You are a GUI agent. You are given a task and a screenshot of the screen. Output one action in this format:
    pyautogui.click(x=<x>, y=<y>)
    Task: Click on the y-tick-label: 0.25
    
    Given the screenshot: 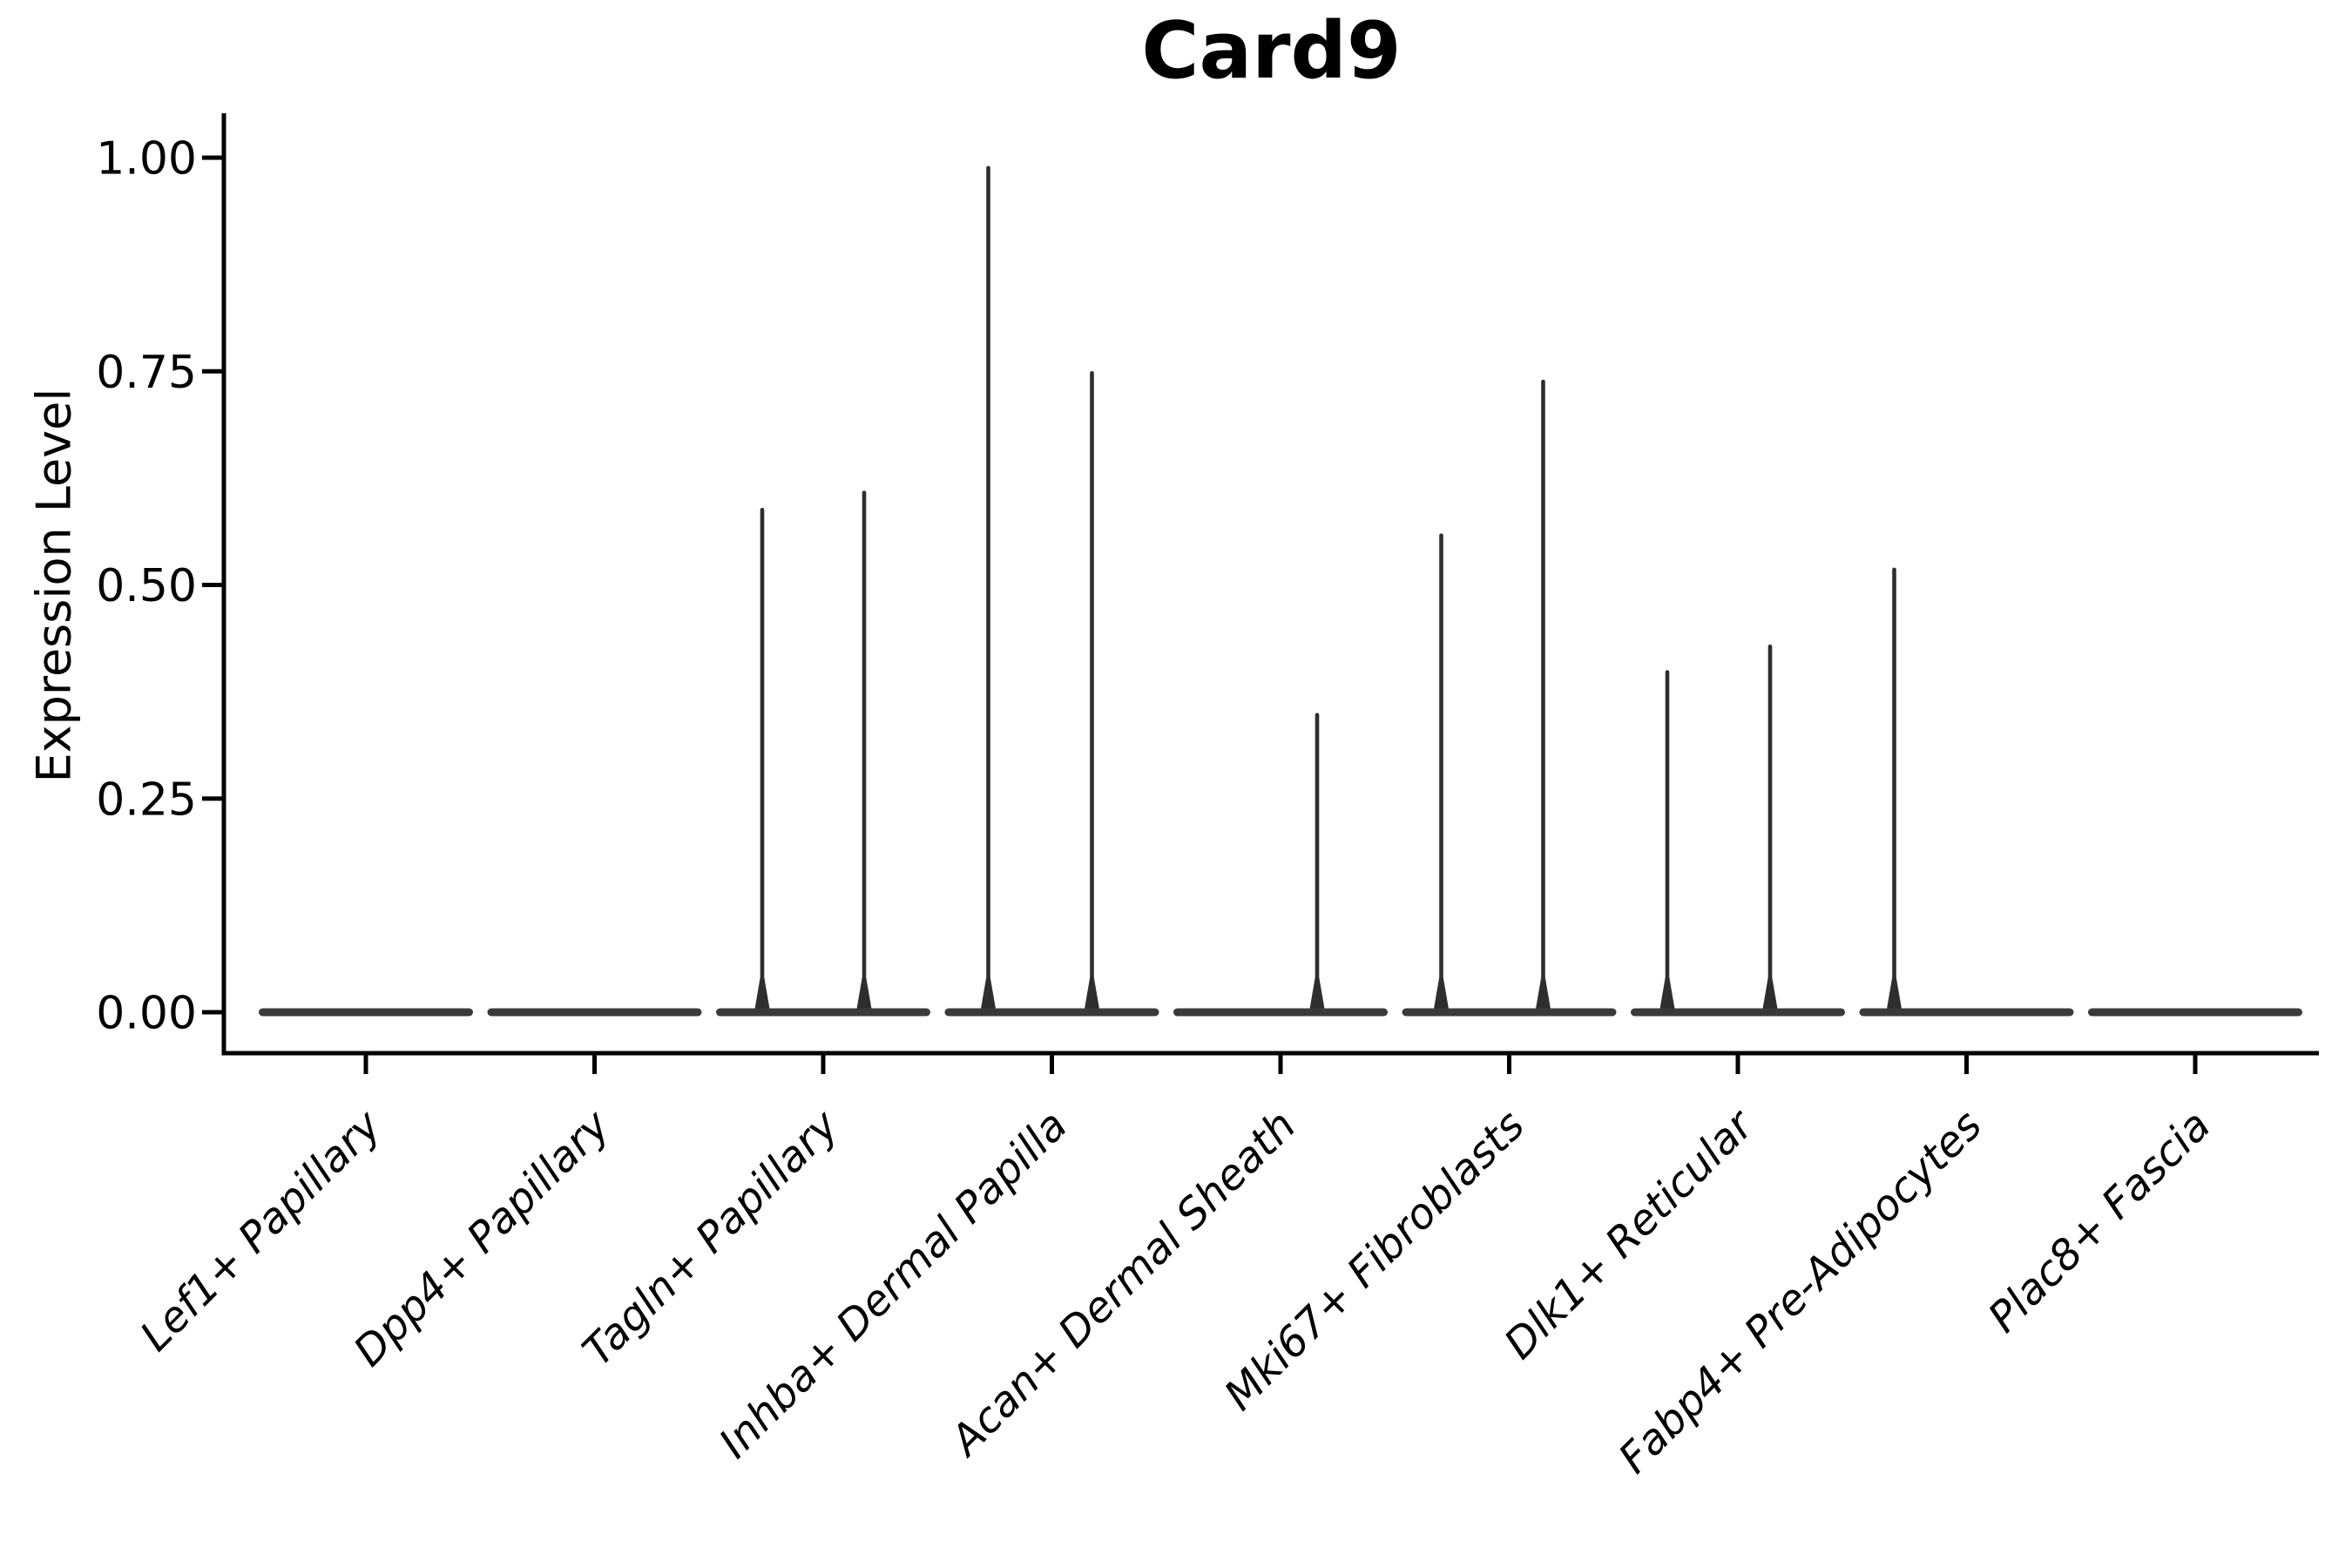 What is the action you would take?
    pyautogui.click(x=146, y=800)
    